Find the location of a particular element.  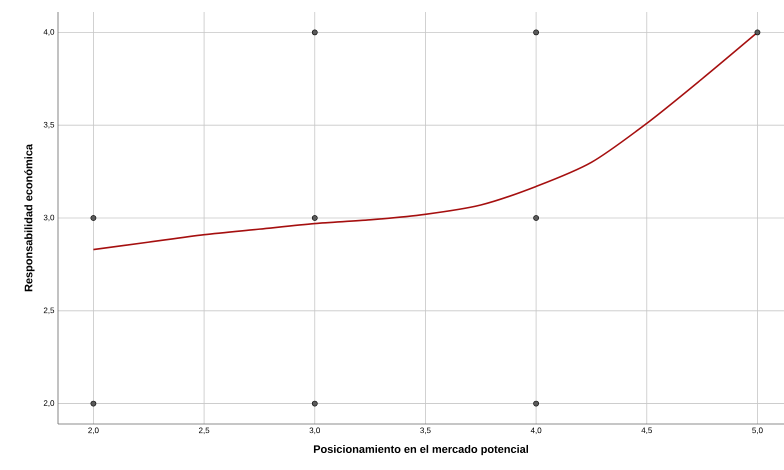

y-axis-title: Responsabilidad económica is located at coordinates (29, 218).